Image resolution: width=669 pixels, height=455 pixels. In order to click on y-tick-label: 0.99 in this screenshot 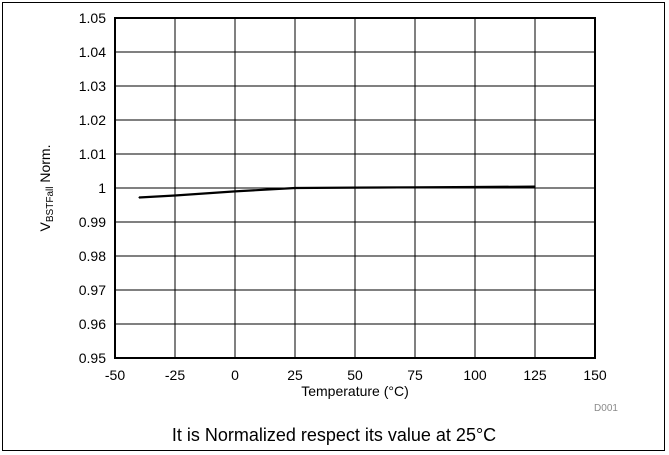, I will do `click(92, 222)`.